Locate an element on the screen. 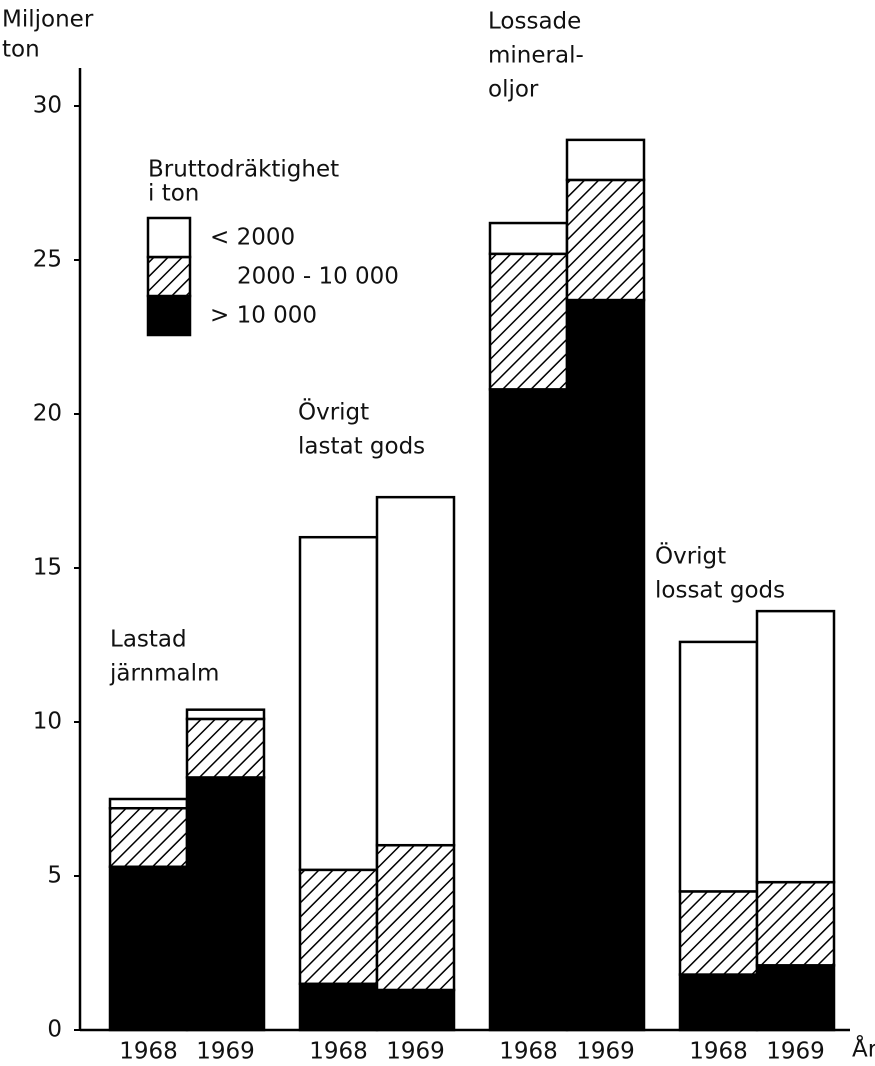  legend-title: i ton is located at coordinates (173, 194).